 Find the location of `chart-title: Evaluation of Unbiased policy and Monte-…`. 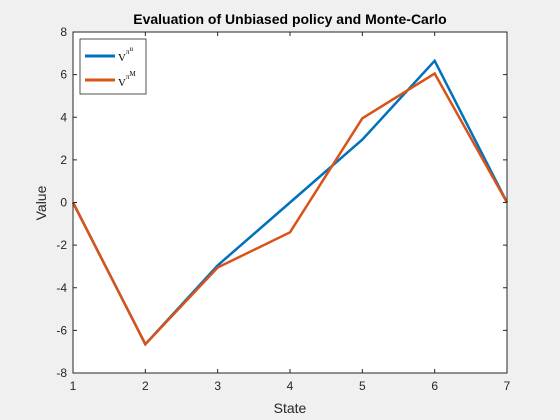

chart-title: Evaluation of Unbiased policy and Monte-… is located at coordinates (289, 19).